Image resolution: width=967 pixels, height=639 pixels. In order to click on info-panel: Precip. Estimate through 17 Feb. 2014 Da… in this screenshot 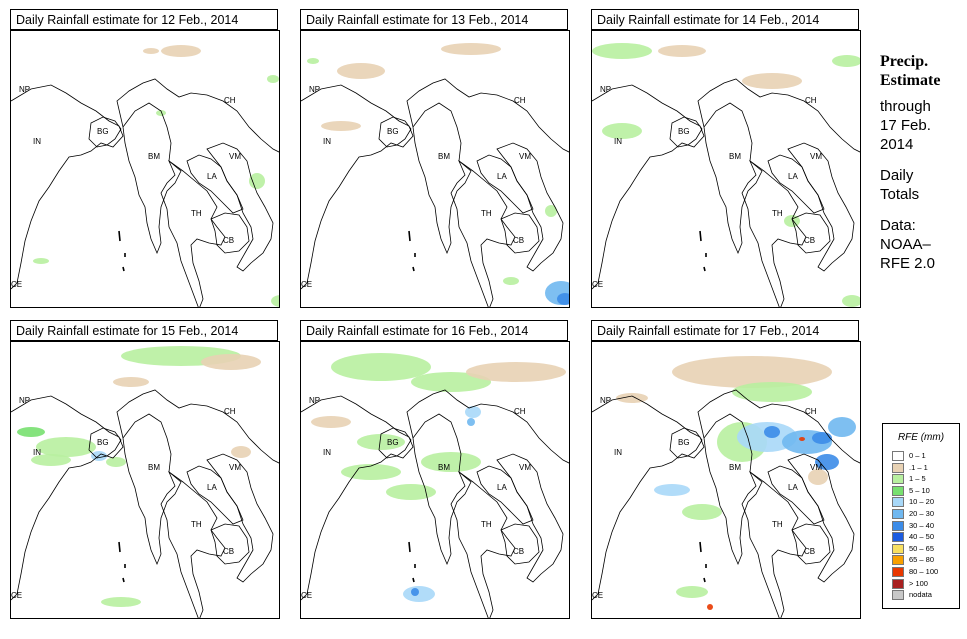, I will do `click(923, 162)`.